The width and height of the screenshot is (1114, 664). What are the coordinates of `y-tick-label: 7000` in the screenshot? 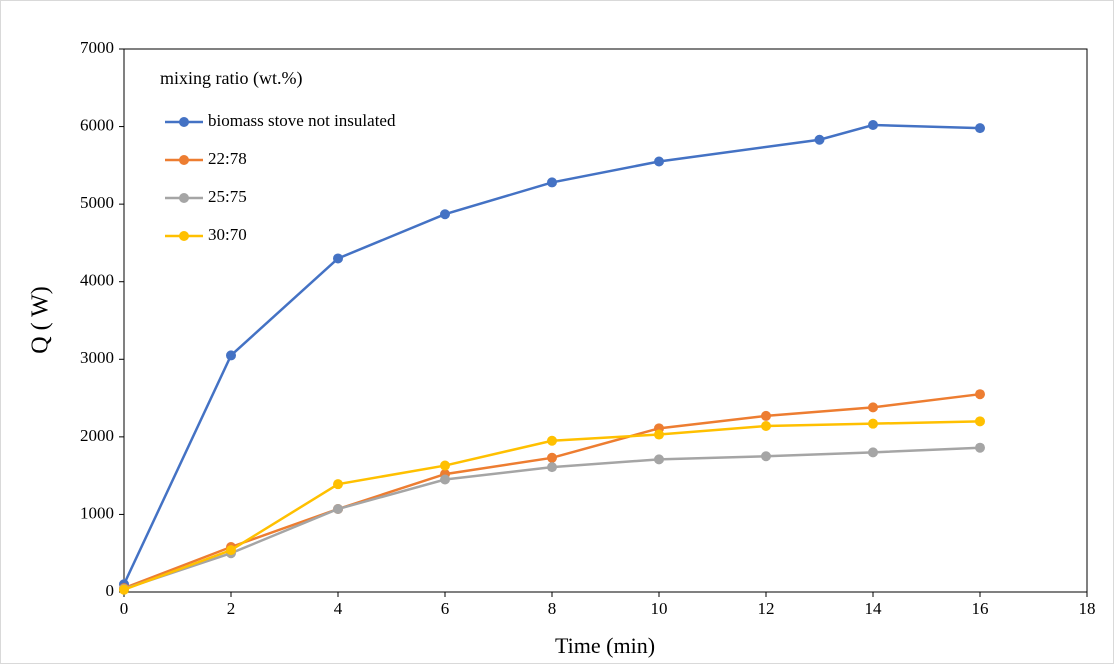 It's located at (97, 47).